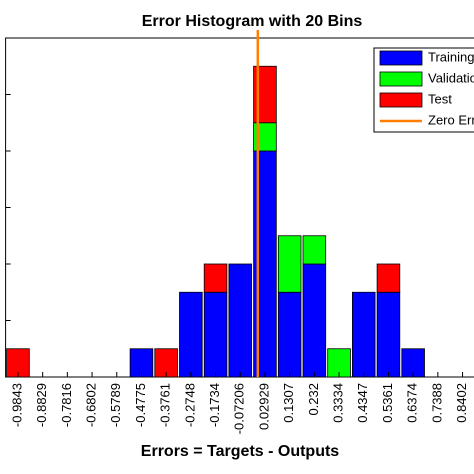 Image resolution: width=474 pixels, height=474 pixels. What do you see at coordinates (451, 56) in the screenshot?
I see `legend-label: Training` at bounding box center [451, 56].